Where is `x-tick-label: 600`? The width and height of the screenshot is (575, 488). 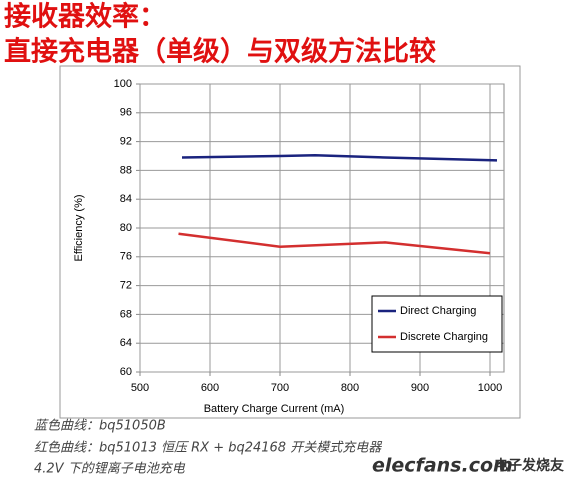 x-tick-label: 600 is located at coordinates (210, 388).